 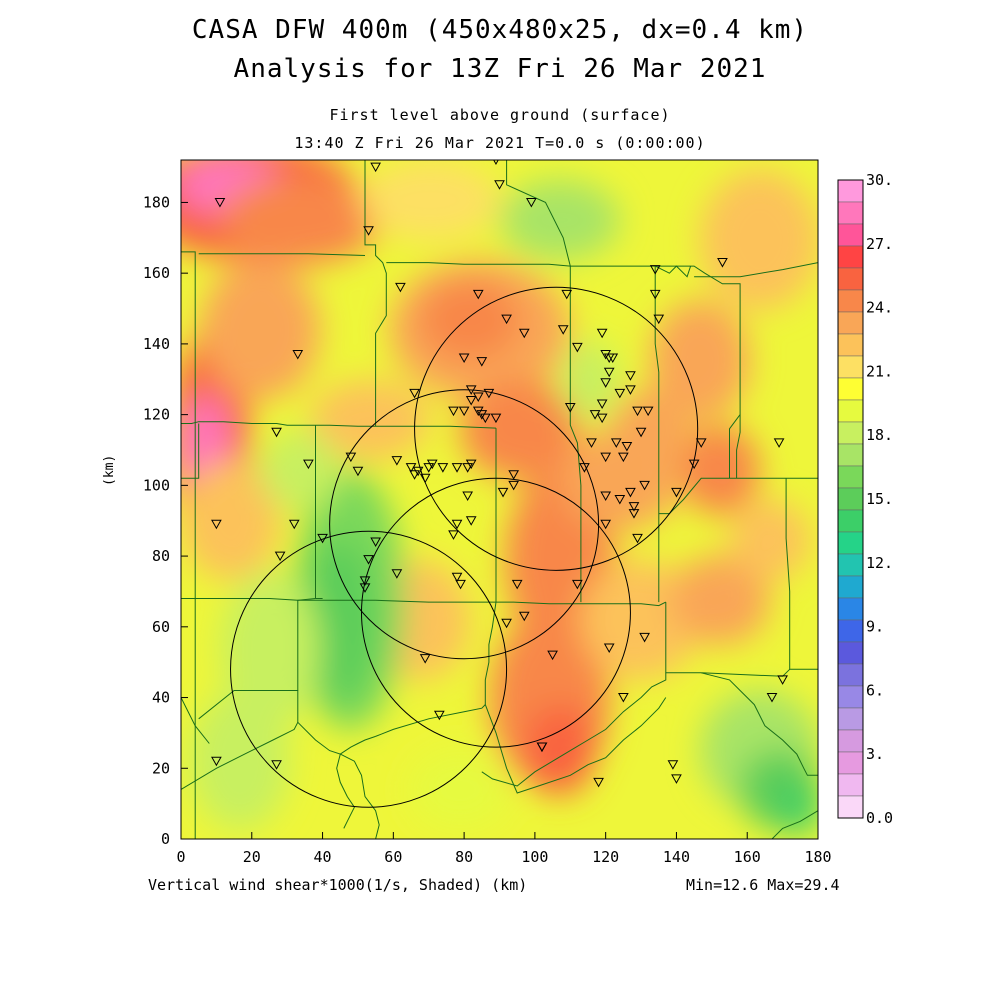 What do you see at coordinates (747, 857) in the screenshot?
I see `x-tick-label: 160` at bounding box center [747, 857].